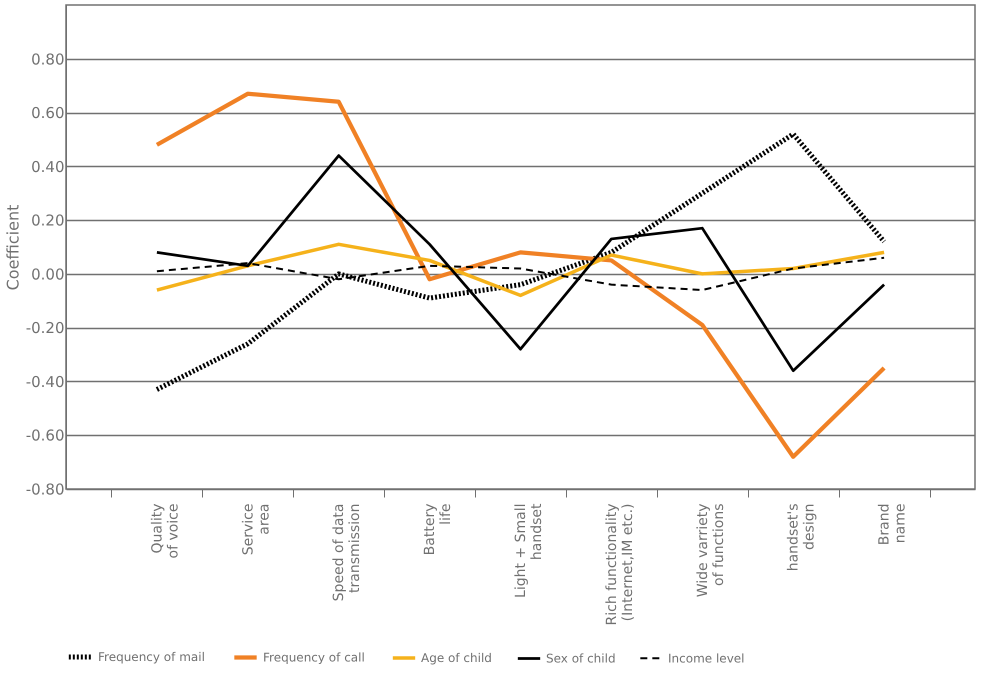  I want to click on y-tick-label: -0.60, so click(45, 435).